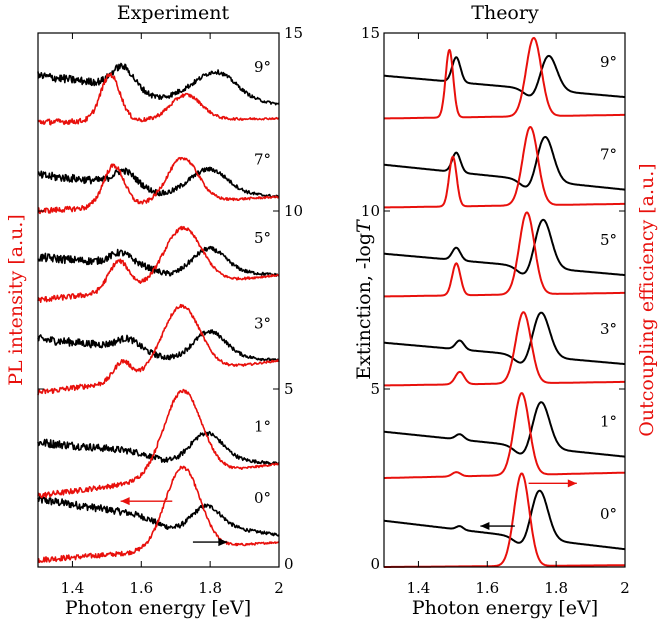 This screenshot has height=631, width=665. What do you see at coordinates (364, 306) in the screenshot?
I see `theory-y-axis-label-text: Extinction, -log` at bounding box center [364, 306].